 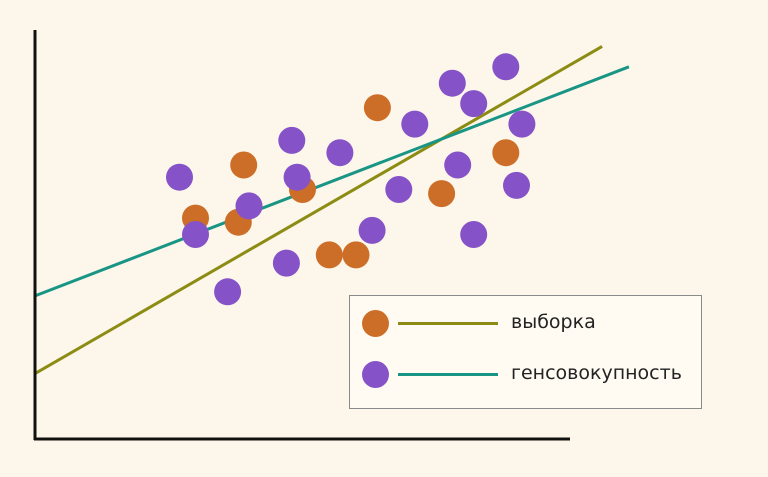 I want to click on legend-label-sample: выборка, so click(x=553, y=322).